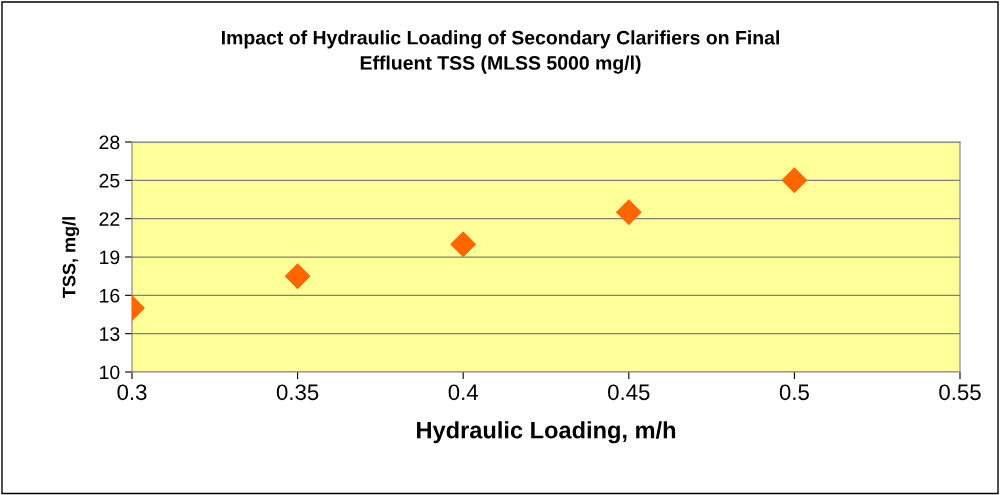 The width and height of the screenshot is (1001, 495). What do you see at coordinates (110, 295) in the screenshot?
I see `y-tick-label: 16` at bounding box center [110, 295].